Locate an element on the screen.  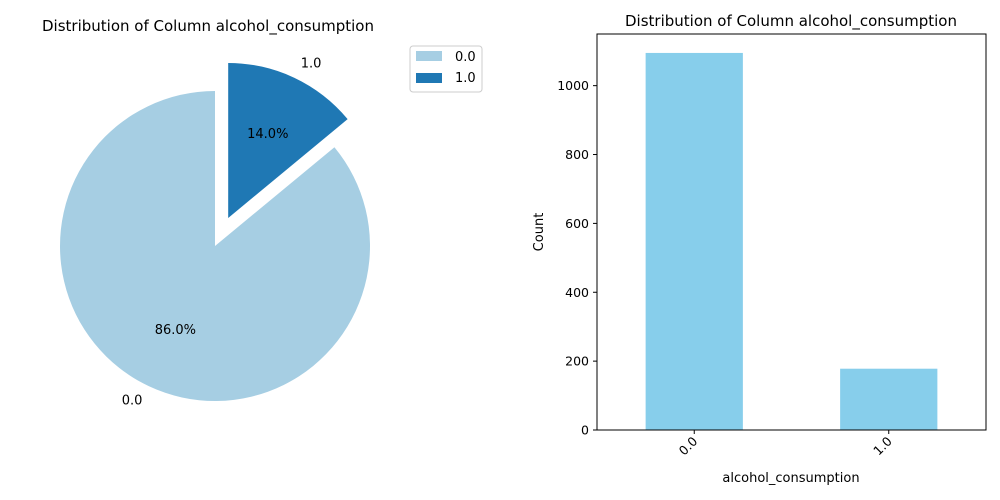
y-tick-label-5: 1000 is located at coordinates (573, 85).